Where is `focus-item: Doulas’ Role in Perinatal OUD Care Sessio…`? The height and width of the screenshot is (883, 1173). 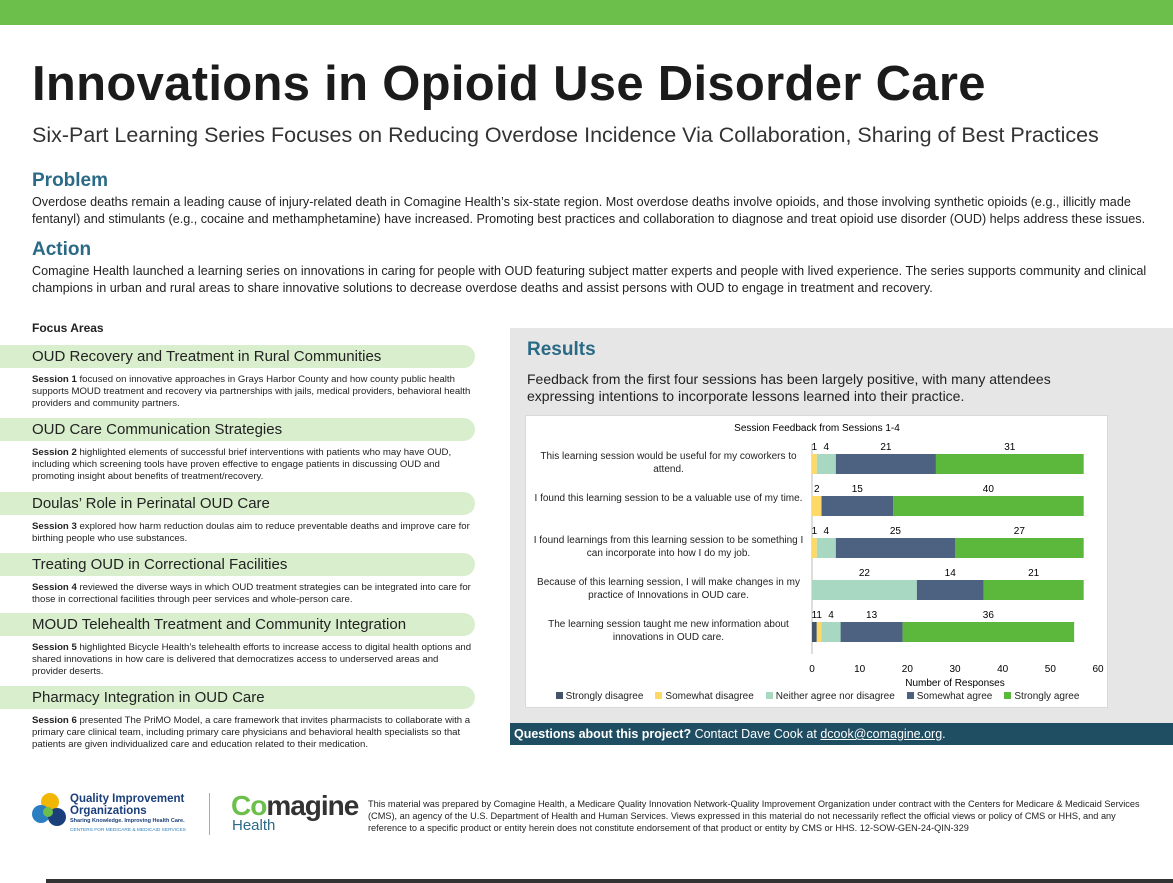 focus-item: Doulas’ Role in Perinatal OUD Care Sessio… is located at coordinates (237, 518).